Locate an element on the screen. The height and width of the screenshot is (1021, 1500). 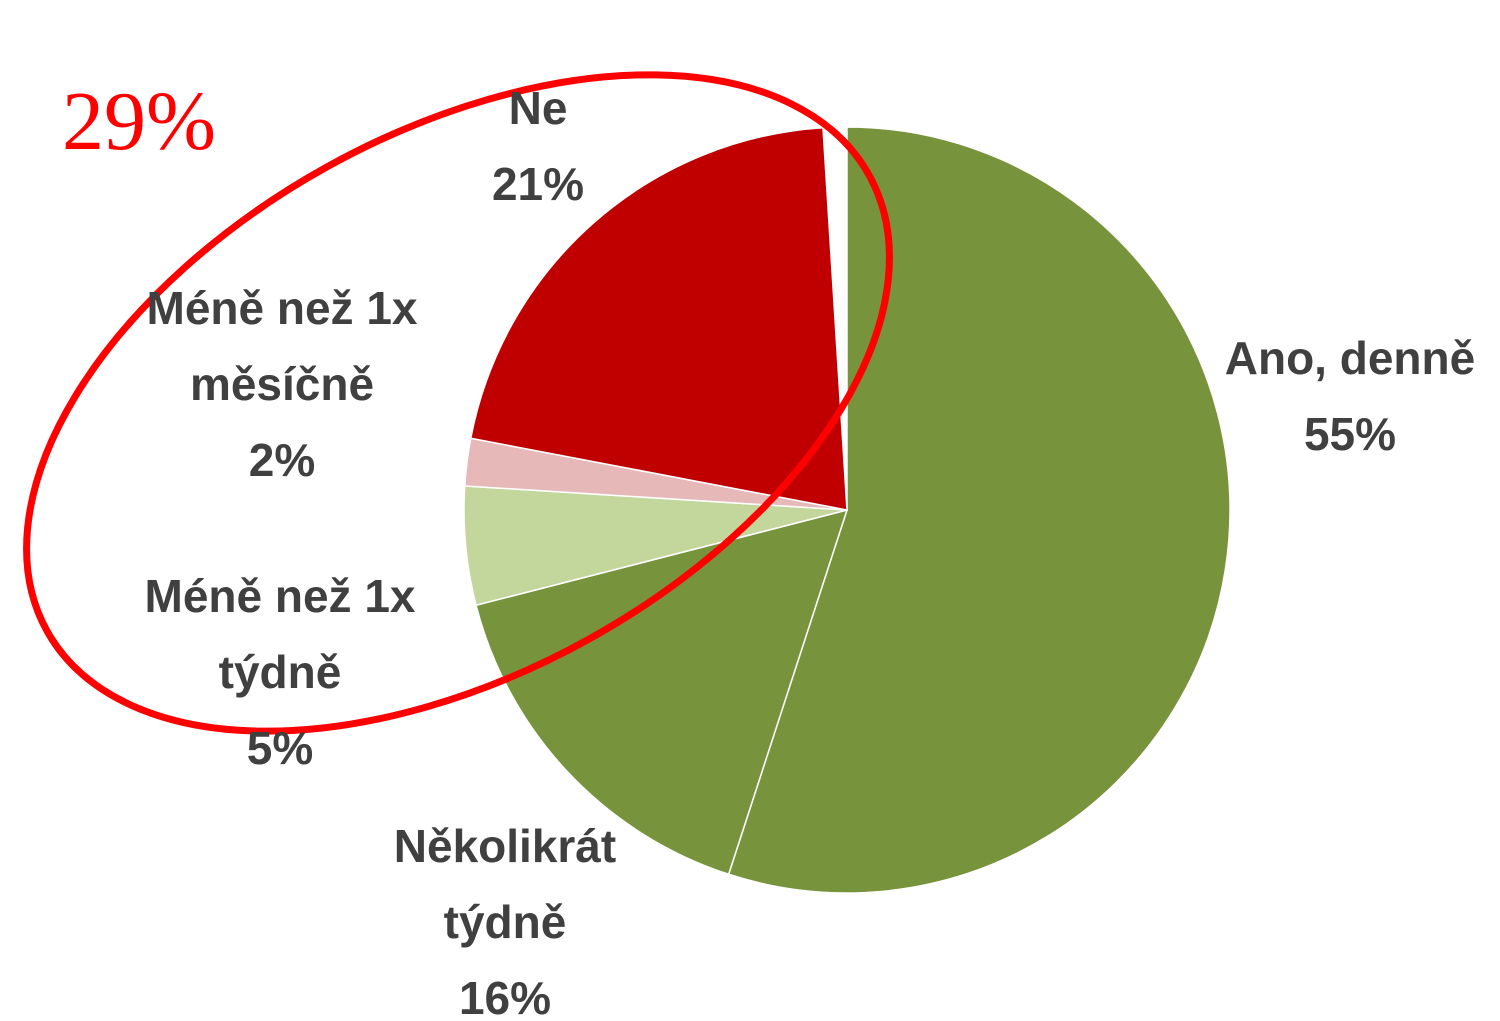
slice-label: Několikrát týdně 16% is located at coordinates (505, 914).